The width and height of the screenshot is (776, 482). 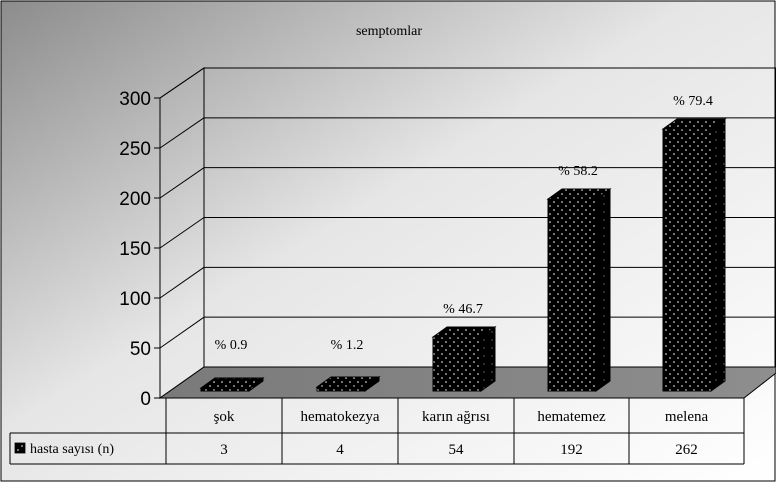 What do you see at coordinates (693, 101) in the screenshot?
I see `data-label: % 79.4` at bounding box center [693, 101].